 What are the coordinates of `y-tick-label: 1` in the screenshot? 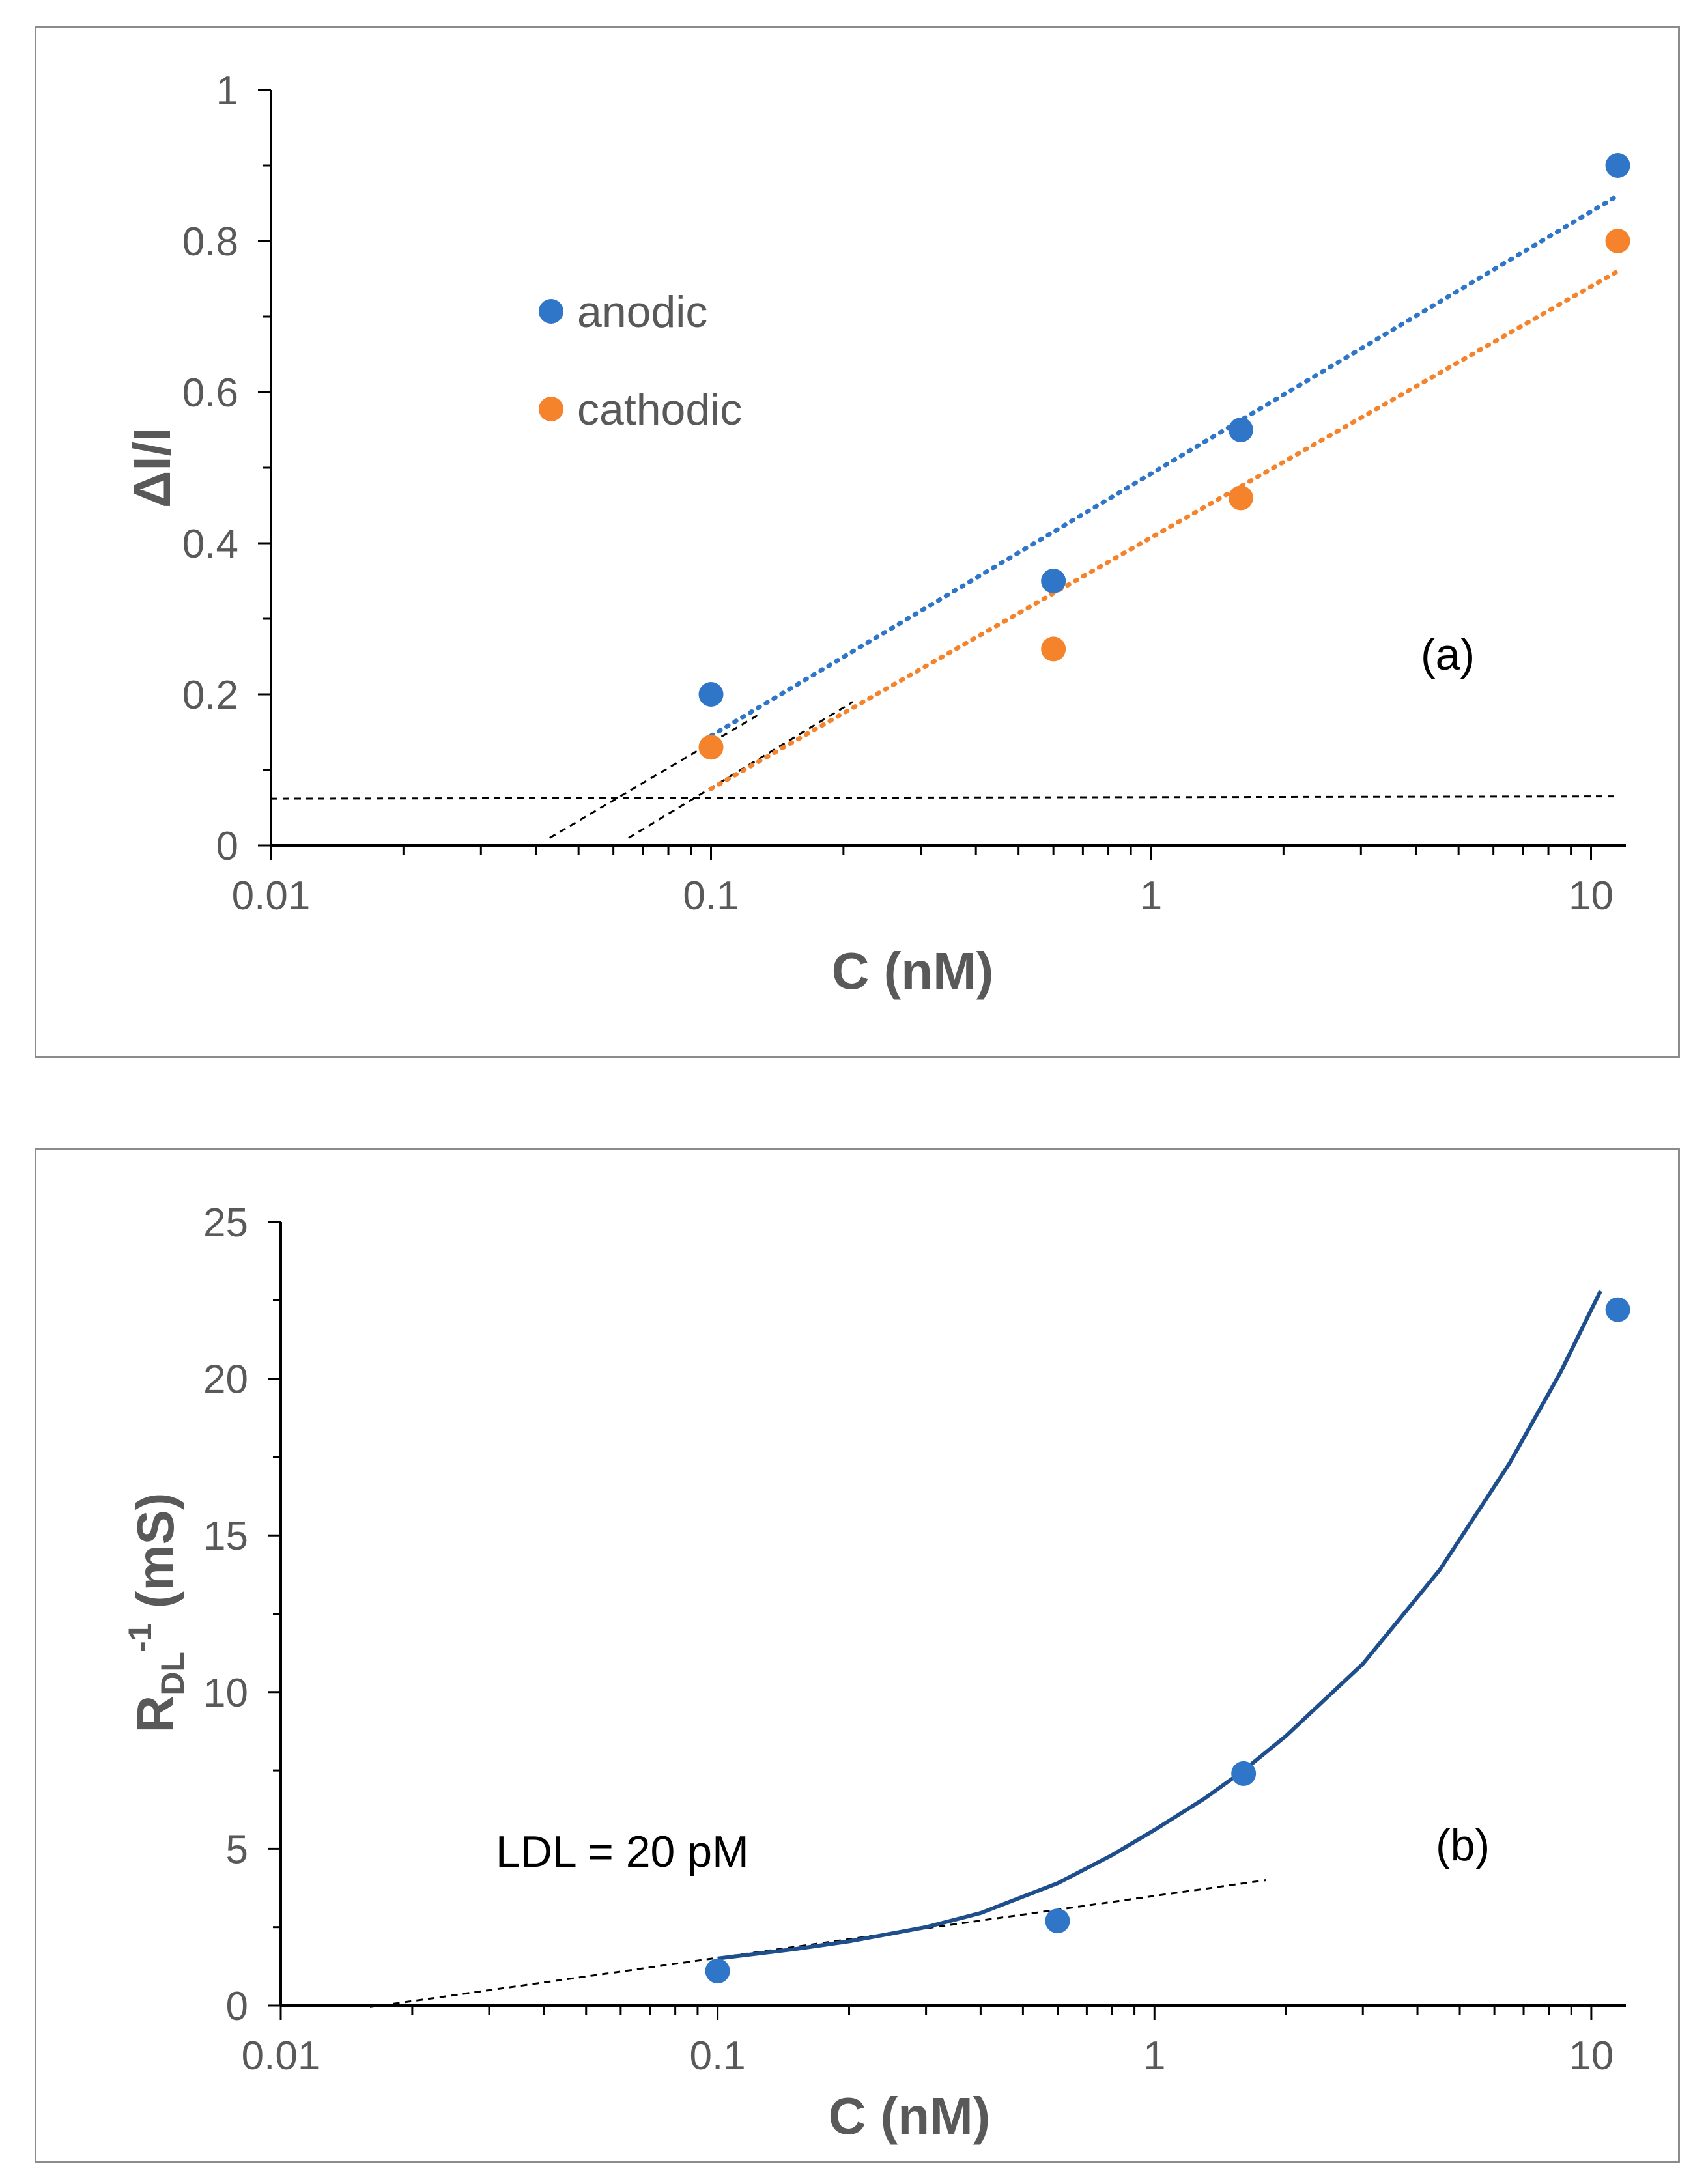 It's located at (227, 91).